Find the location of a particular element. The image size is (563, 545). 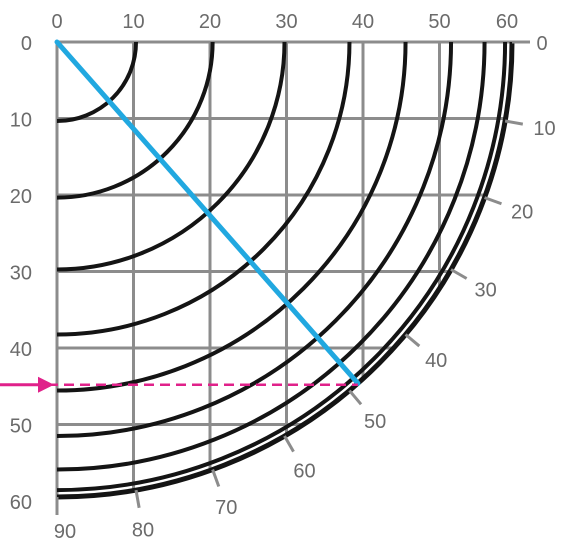

top-axis-label: 0 is located at coordinates (56, 22).